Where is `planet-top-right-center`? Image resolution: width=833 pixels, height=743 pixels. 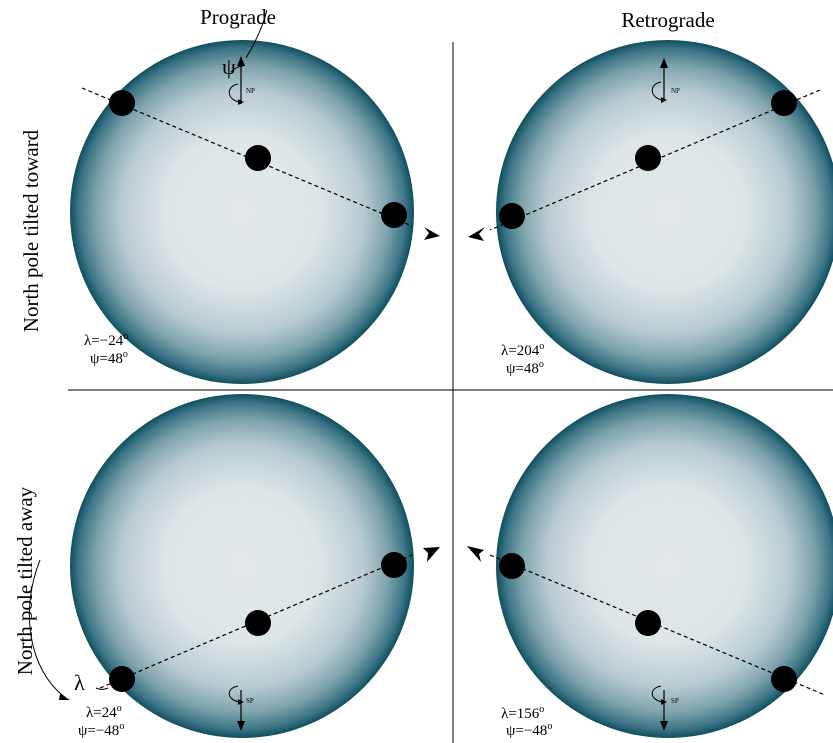 planet-top-right-center is located at coordinates (648, 158).